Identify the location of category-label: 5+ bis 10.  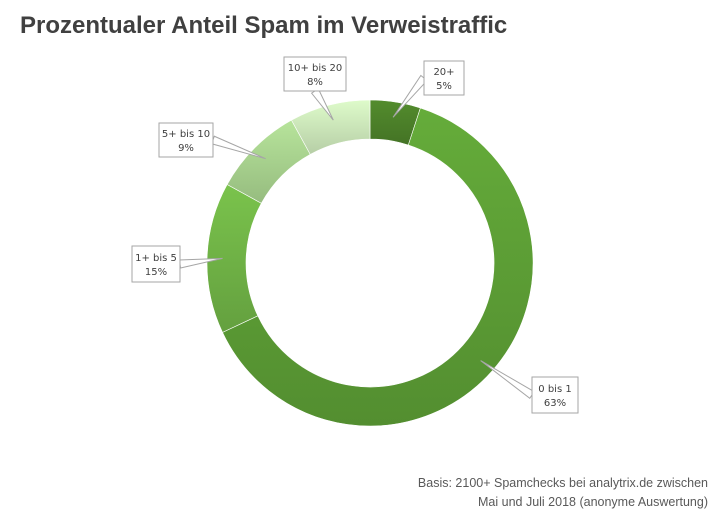
(186, 134).